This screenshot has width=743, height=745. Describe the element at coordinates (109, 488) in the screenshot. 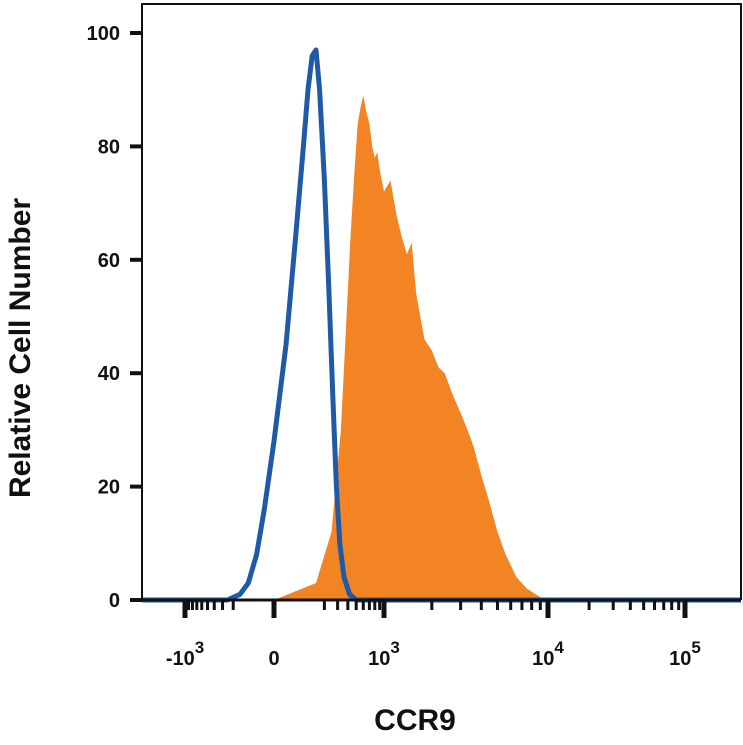

I see `y-tick-label: 20` at that location.